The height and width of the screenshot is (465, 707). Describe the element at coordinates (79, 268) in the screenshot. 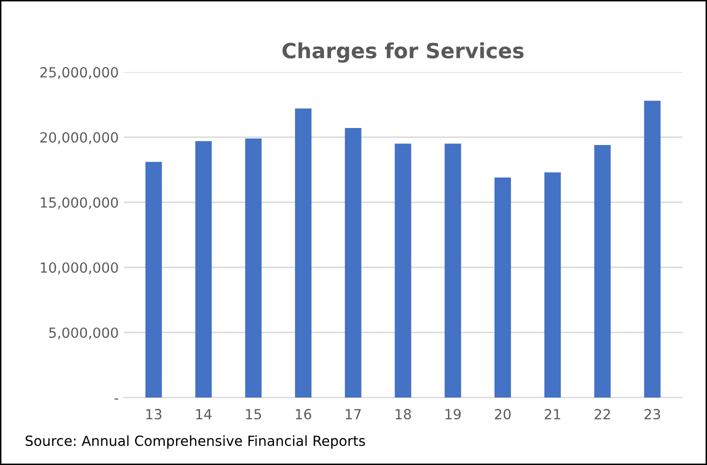

I see `y-tick-label: 10,000,000` at that location.